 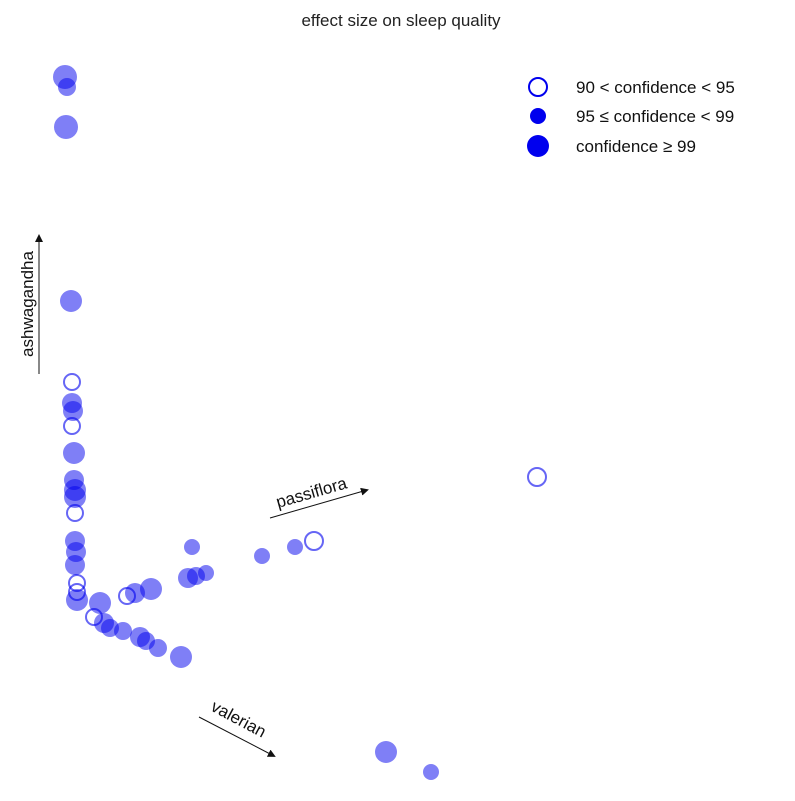 What do you see at coordinates (636, 146) in the screenshot?
I see `legend-label-filled-large: confidence ≥ 99` at bounding box center [636, 146].